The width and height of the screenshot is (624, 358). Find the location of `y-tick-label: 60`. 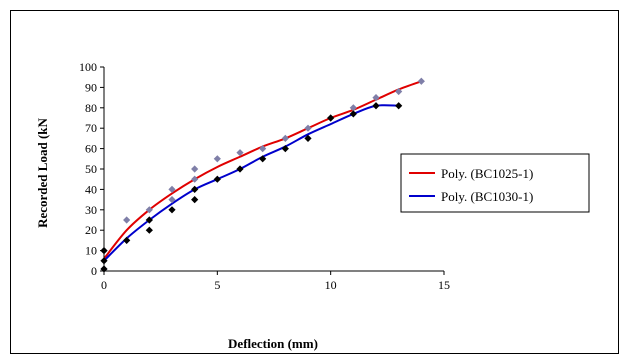

y-tick-label: 60 is located at coordinates (91, 149).